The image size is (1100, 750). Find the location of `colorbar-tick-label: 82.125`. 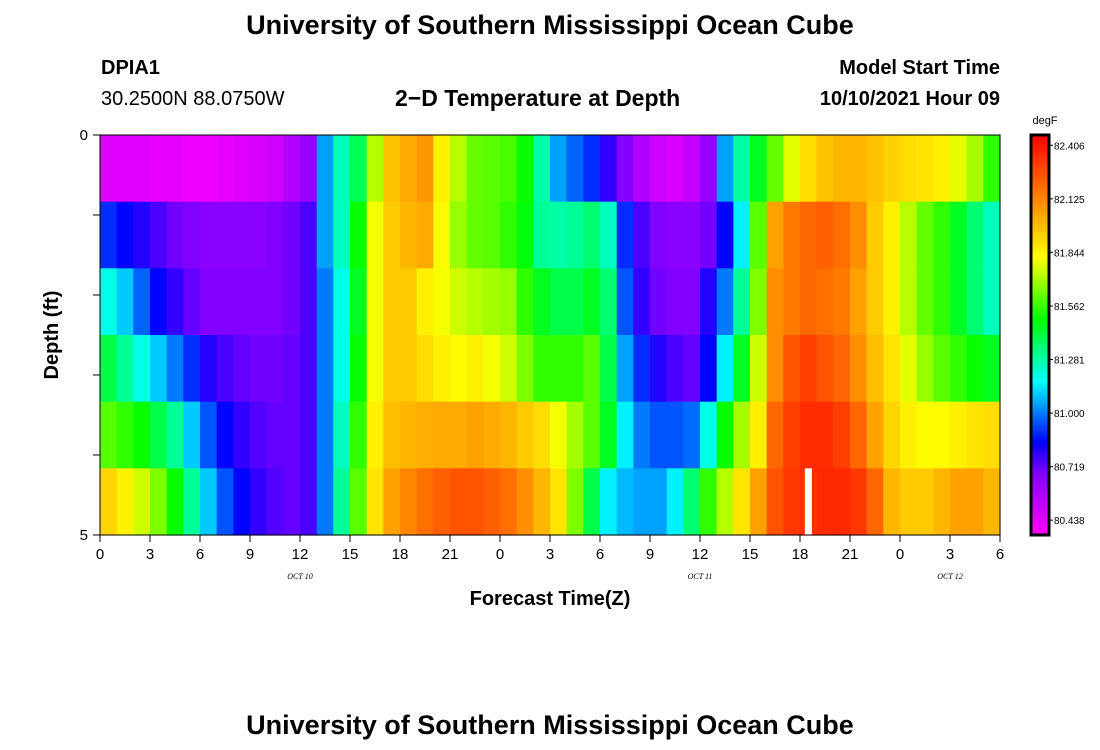

colorbar-tick-label: 82.125 is located at coordinates (1069, 200).